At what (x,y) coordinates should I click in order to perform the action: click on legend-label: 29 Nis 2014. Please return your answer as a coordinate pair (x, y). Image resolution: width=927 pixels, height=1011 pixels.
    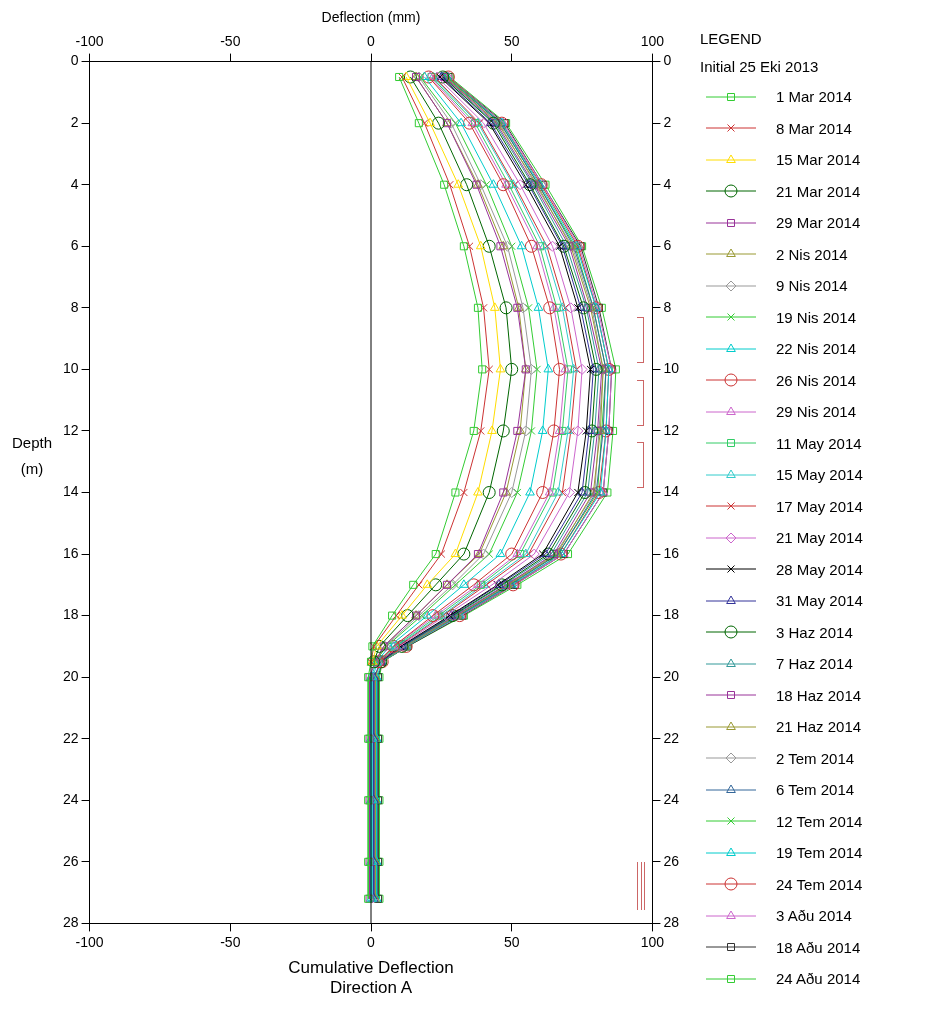
    Looking at the image, I should click on (816, 412).